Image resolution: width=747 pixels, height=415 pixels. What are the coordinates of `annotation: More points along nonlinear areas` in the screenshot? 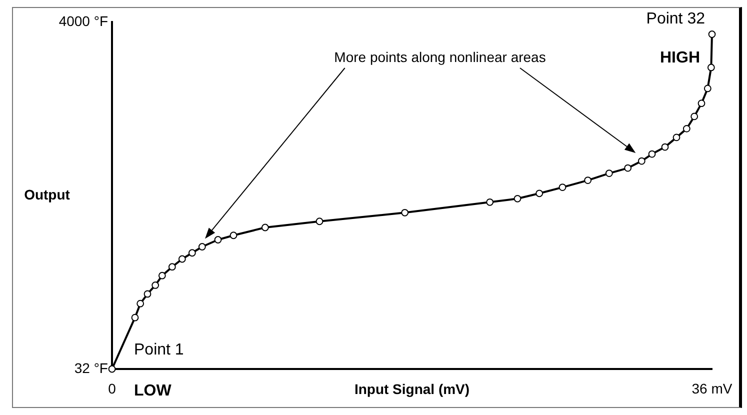 It's located at (440, 56).